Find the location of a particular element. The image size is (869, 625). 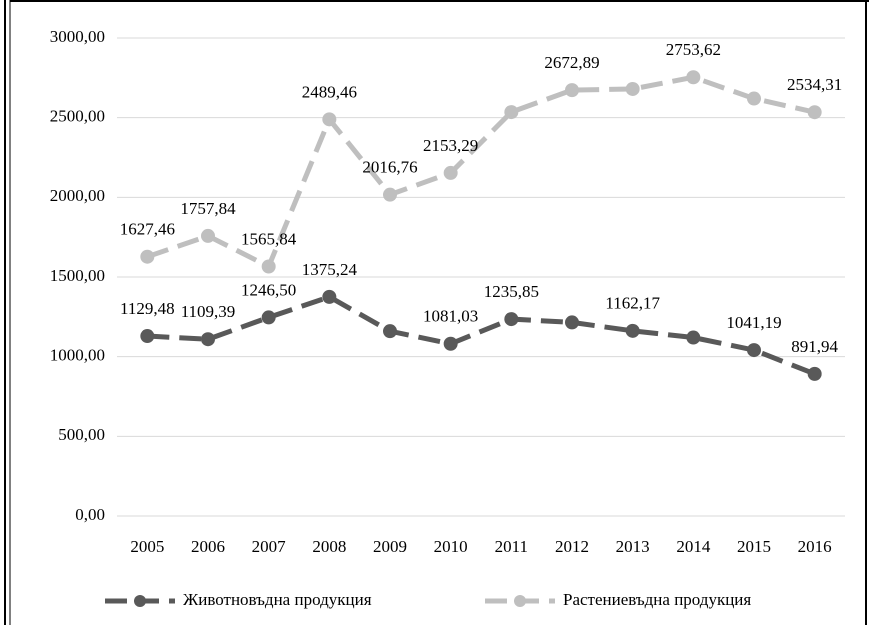

x-tick-label: 2007 is located at coordinates (269, 546).